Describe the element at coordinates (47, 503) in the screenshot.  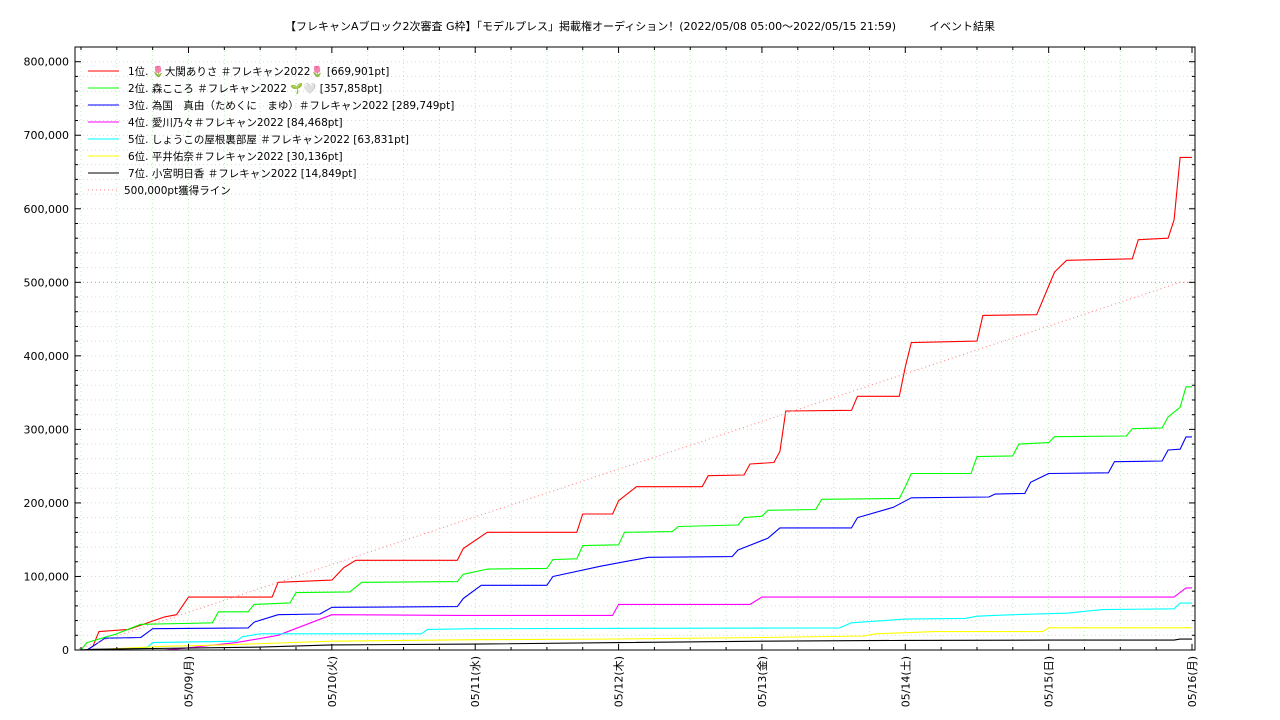
I see `y-tick-label: 200,000` at that location.